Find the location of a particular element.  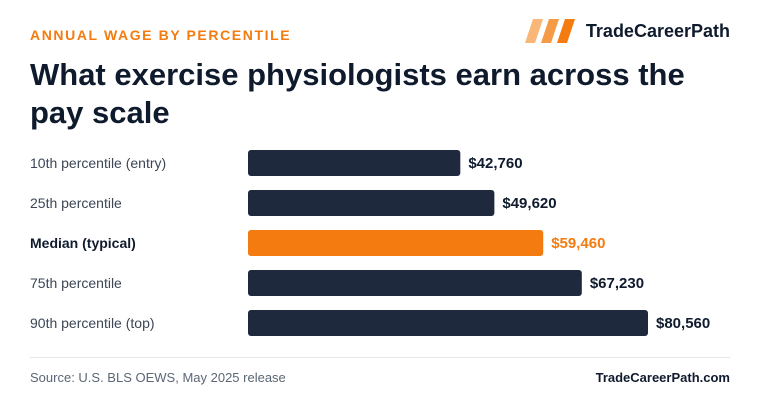

brand-stripes-icon is located at coordinates (549, 31).